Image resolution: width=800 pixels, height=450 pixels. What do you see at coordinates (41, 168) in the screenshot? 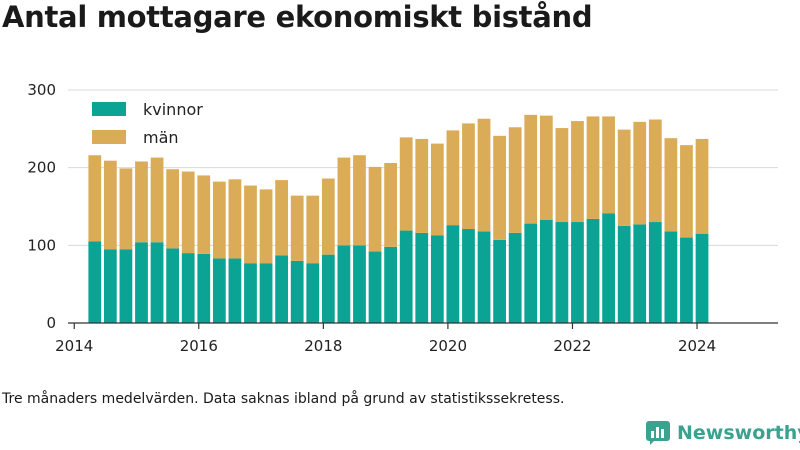
I see `y-tick-label: 200` at bounding box center [41, 168].